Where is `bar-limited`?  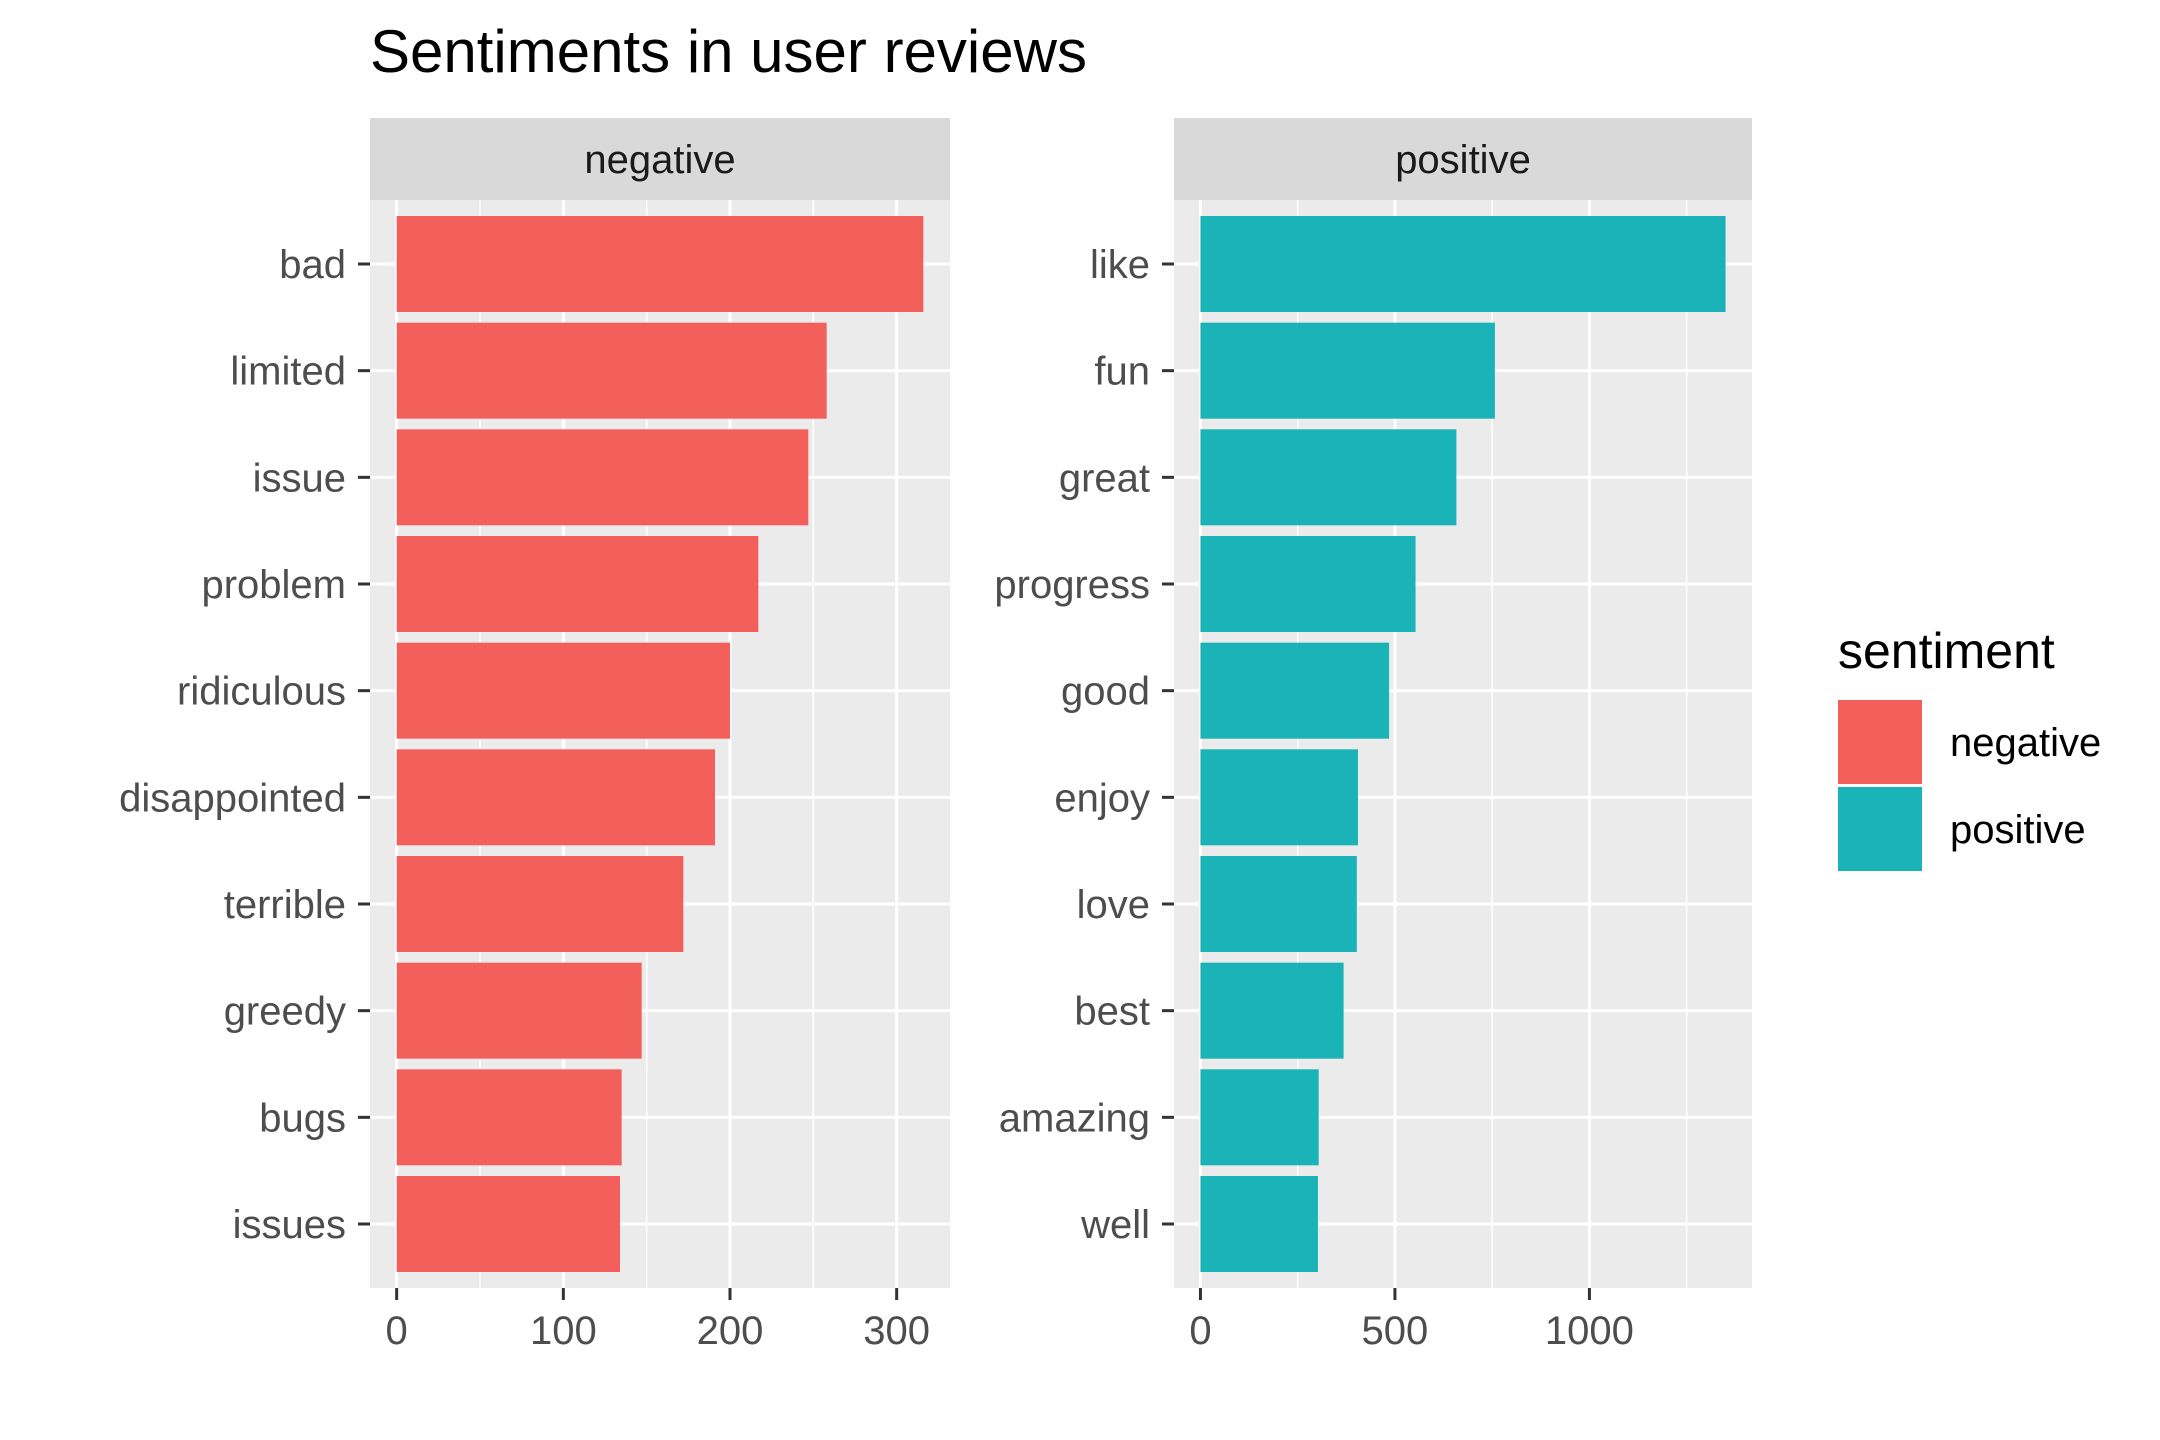
bar-limited is located at coordinates (611, 370).